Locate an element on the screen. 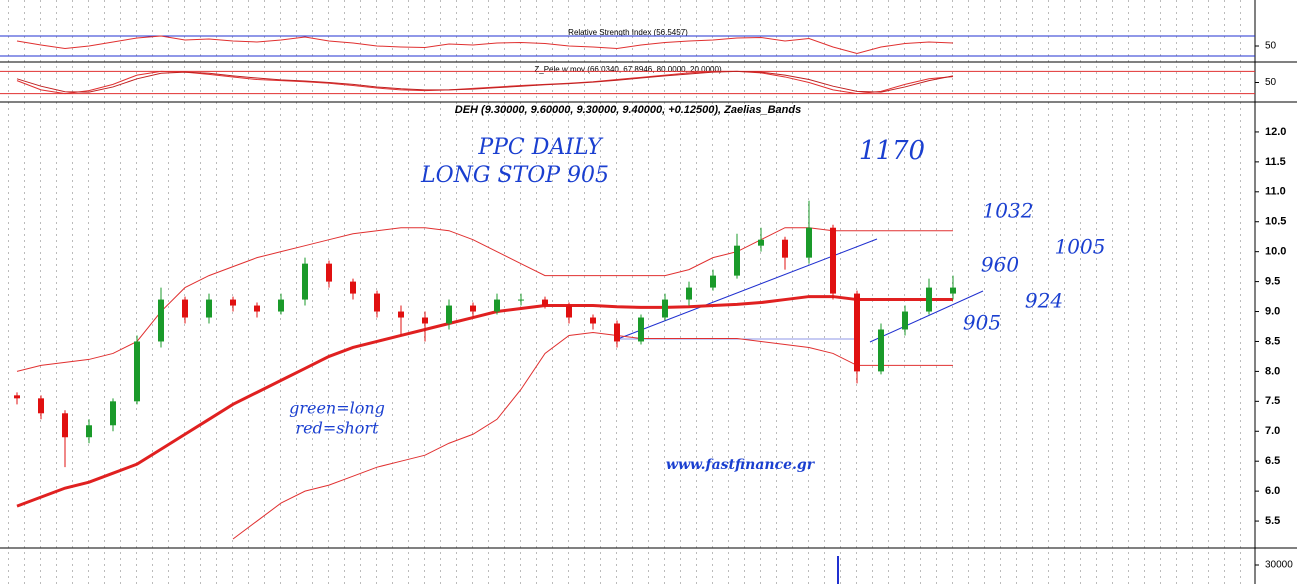  y-tick-label: 30000 is located at coordinates (1279, 565).